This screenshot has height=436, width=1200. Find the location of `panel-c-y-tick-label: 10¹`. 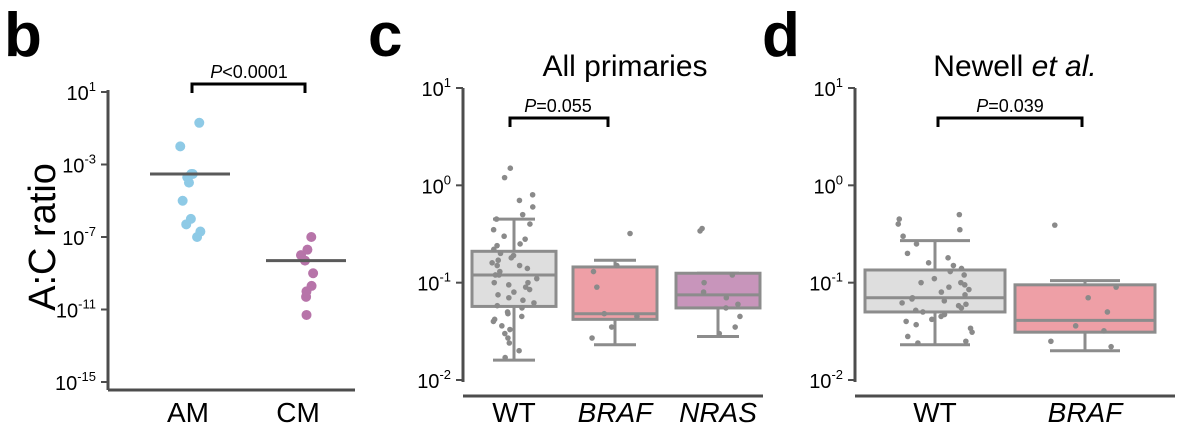

panel-c-y-tick-label: 10¹ is located at coordinates (436, 88).